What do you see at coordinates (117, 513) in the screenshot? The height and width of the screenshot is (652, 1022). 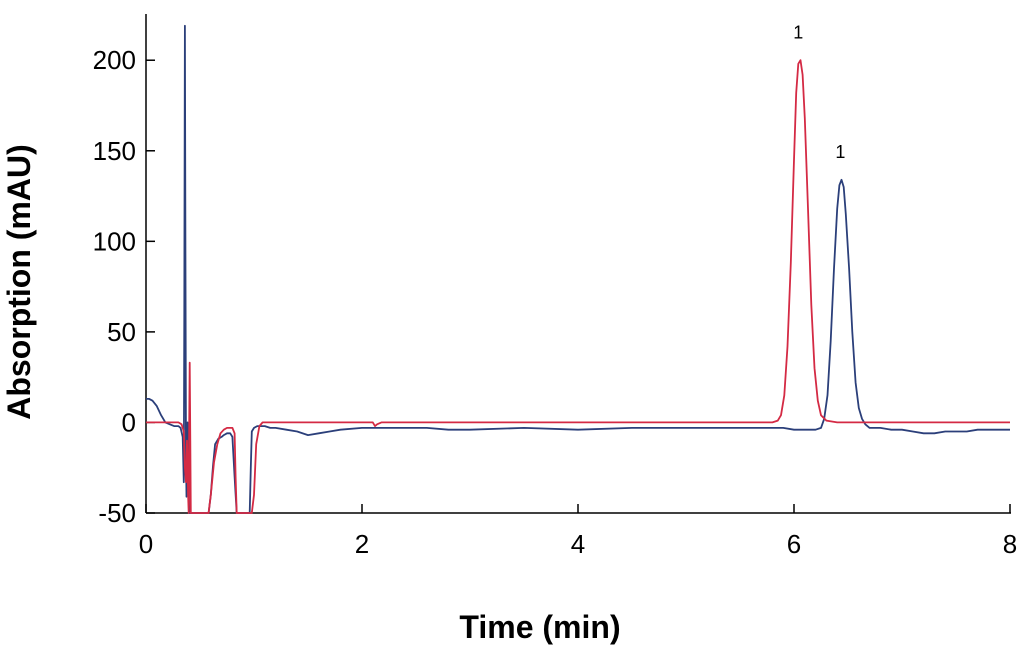 I see `y-tick-label: -50` at bounding box center [117, 513].